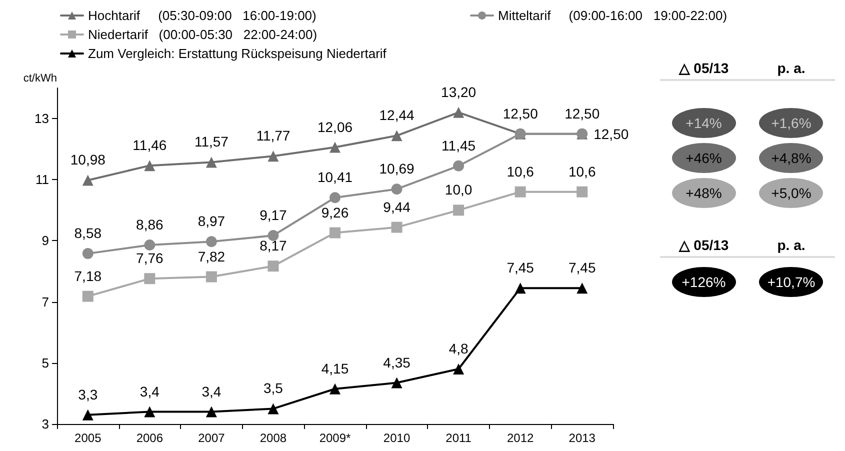 The image size is (845, 451). Describe the element at coordinates (274, 215) in the screenshot. I see `data-label: 9,17` at that location.